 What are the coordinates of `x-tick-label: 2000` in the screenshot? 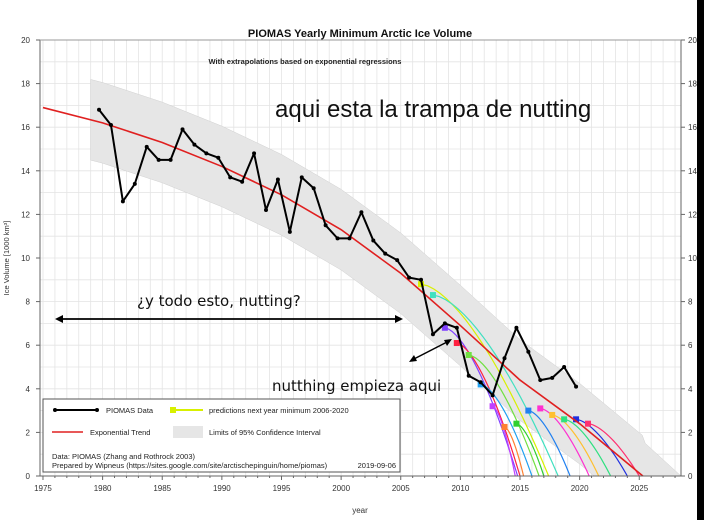 It's located at (341, 488).